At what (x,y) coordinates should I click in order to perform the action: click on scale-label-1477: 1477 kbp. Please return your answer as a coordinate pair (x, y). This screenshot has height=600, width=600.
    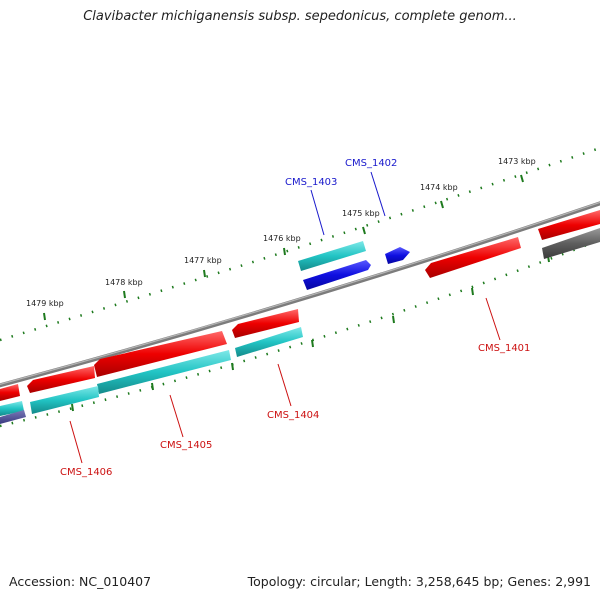
    Looking at the image, I should click on (203, 260).